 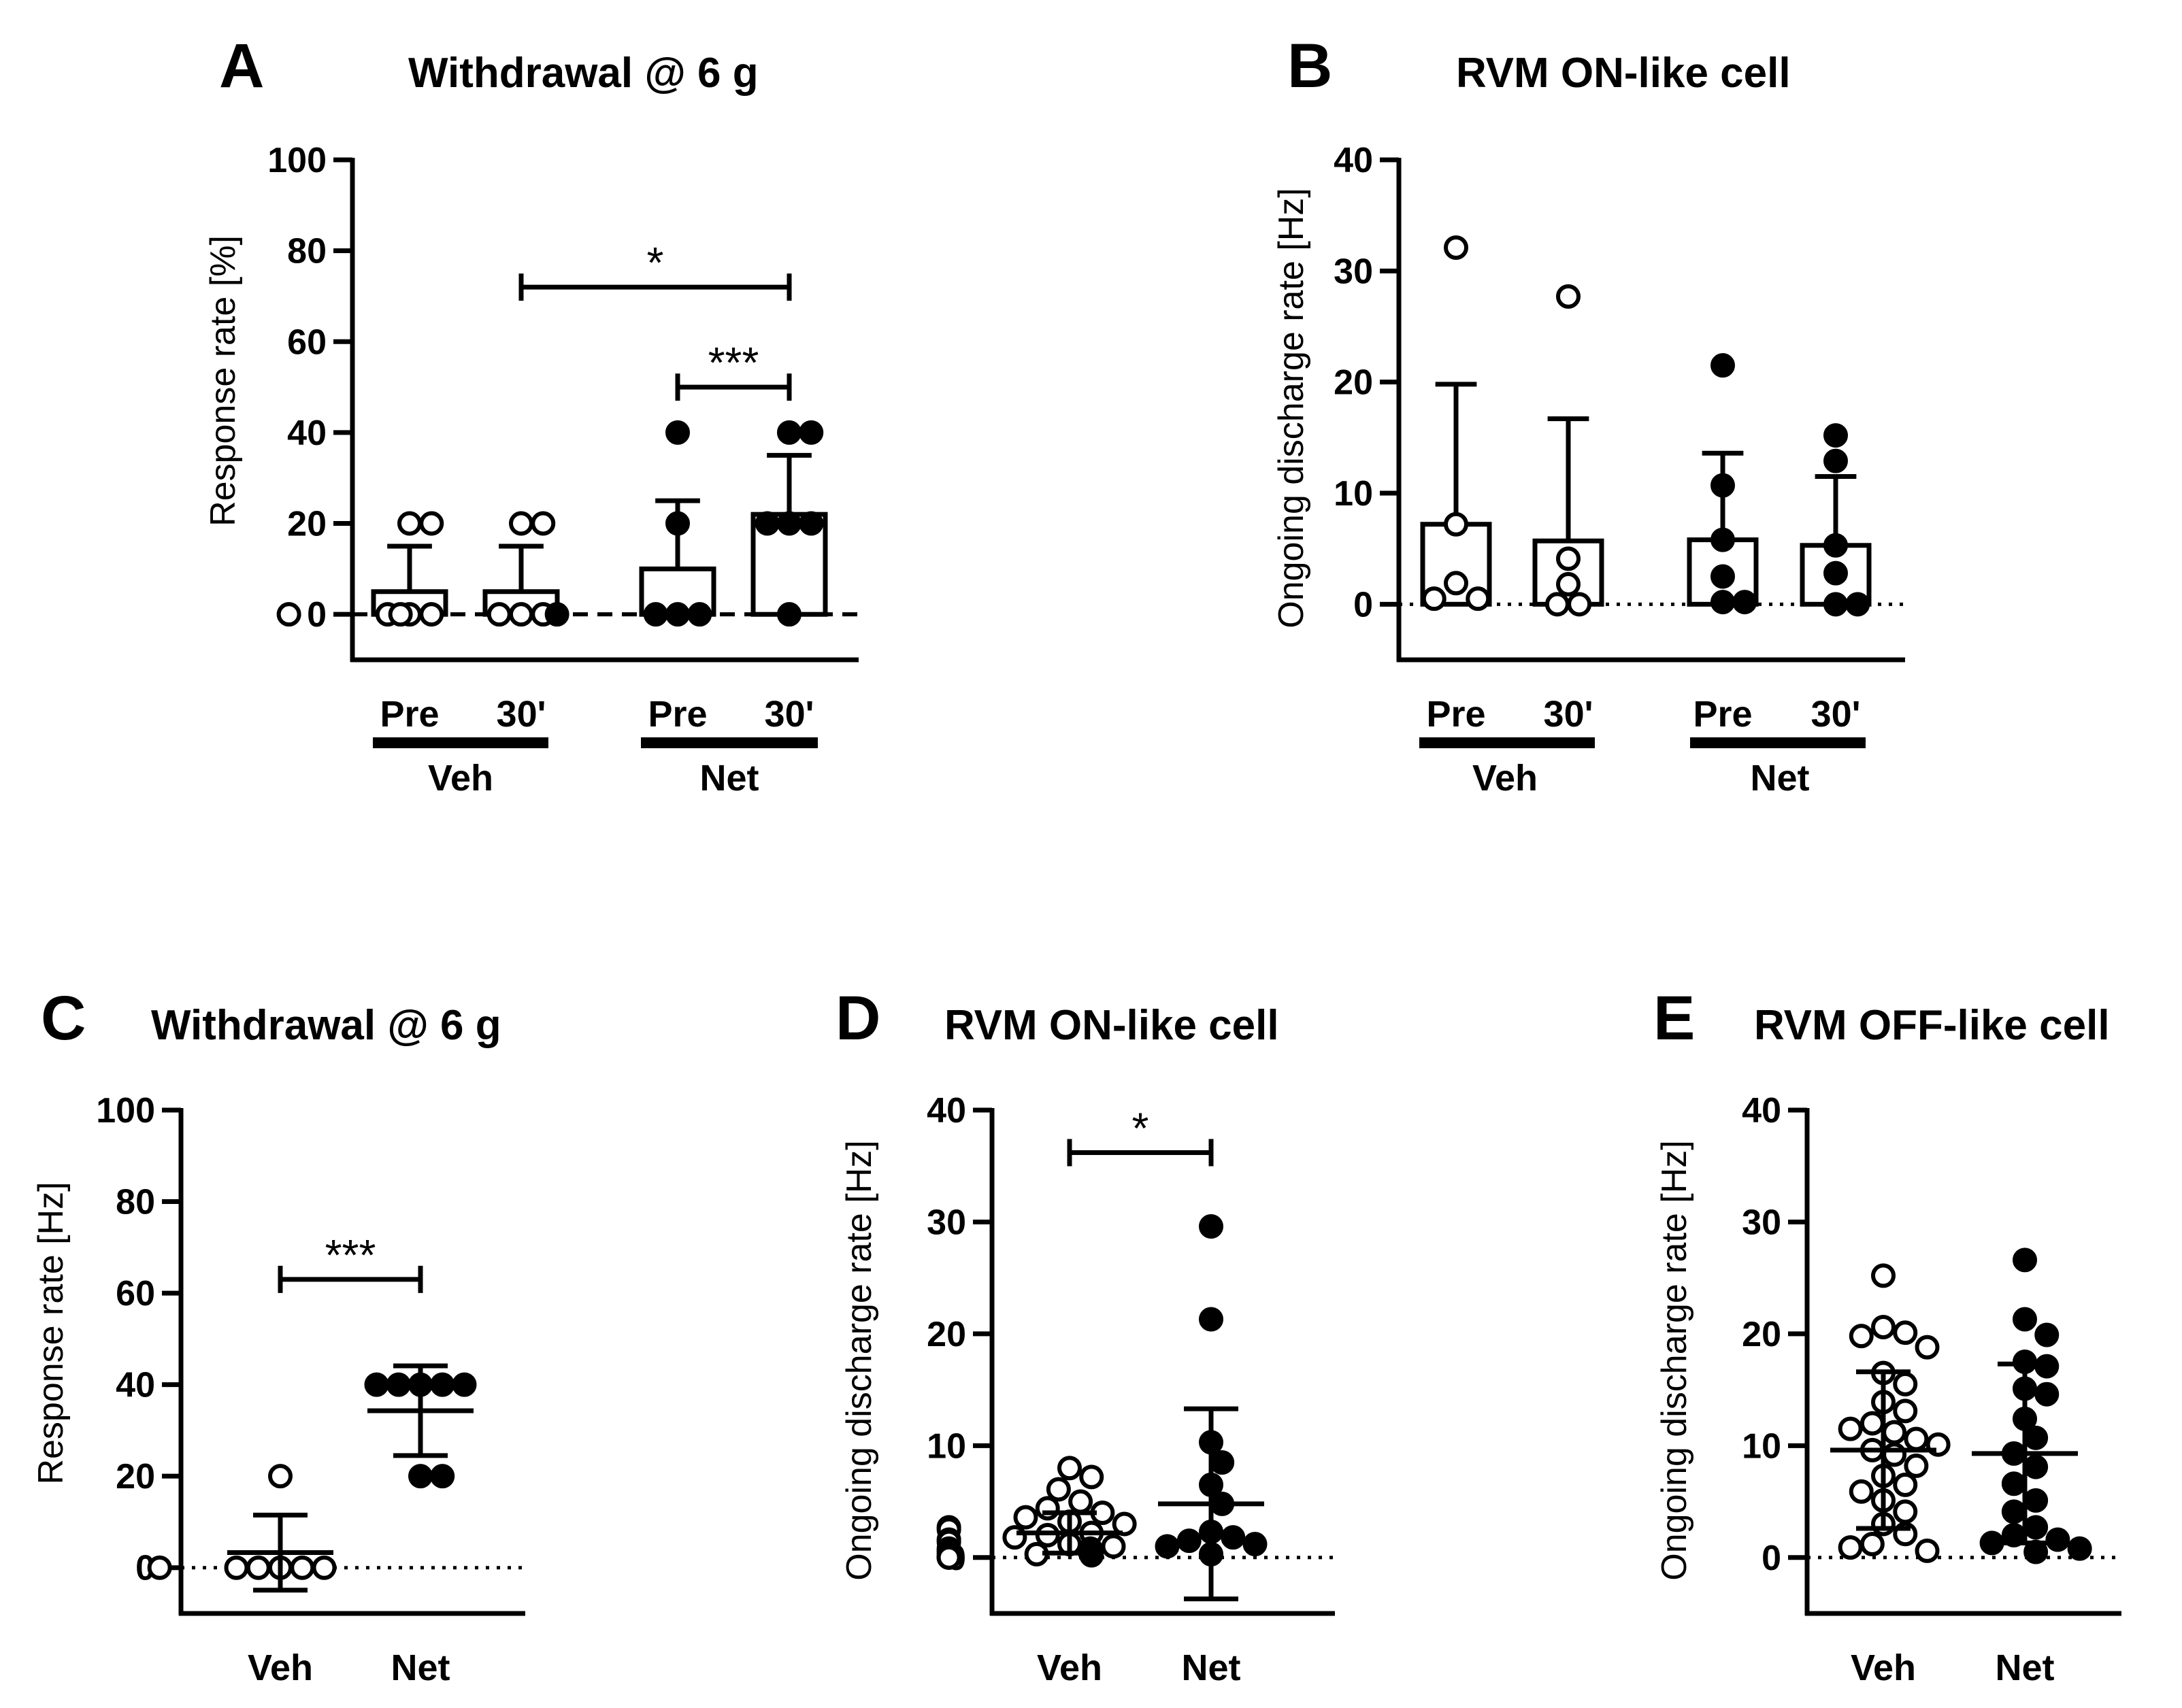 I want to click on panel-d-y-axis-title: Ongoing discharge rate [Hz], so click(x=859, y=1360).